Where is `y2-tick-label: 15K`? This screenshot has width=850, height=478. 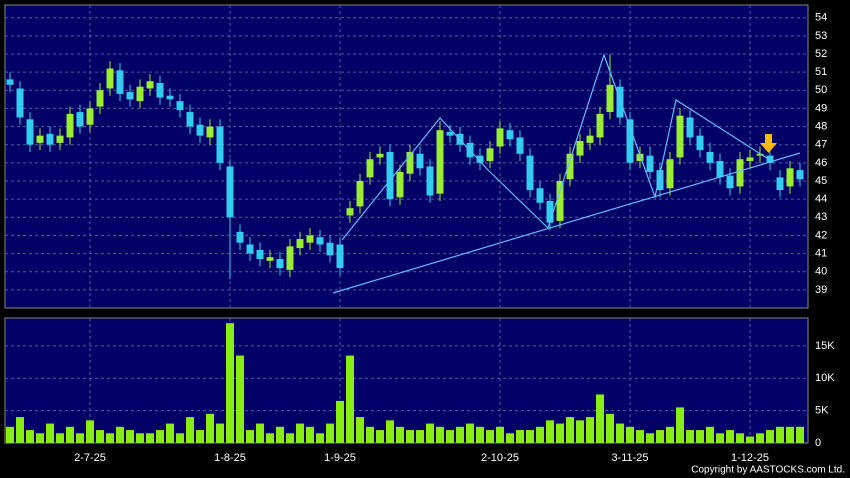 y2-tick-label: 15K is located at coordinates (825, 346).